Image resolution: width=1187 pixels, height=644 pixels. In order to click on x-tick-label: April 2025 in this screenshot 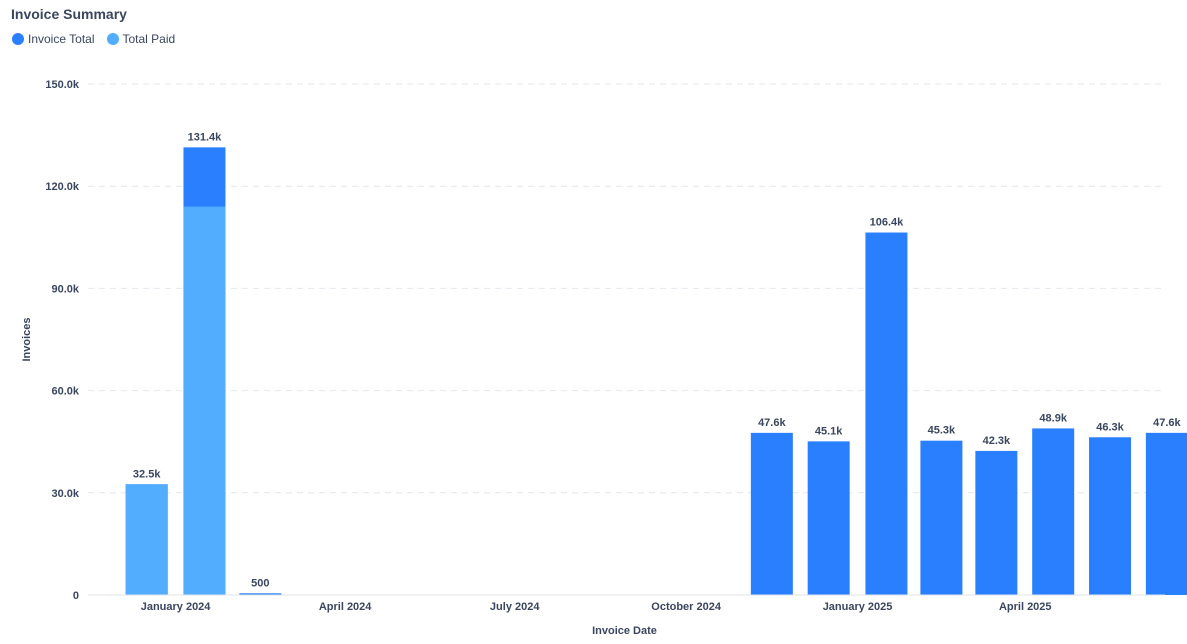, I will do `click(1025, 607)`.